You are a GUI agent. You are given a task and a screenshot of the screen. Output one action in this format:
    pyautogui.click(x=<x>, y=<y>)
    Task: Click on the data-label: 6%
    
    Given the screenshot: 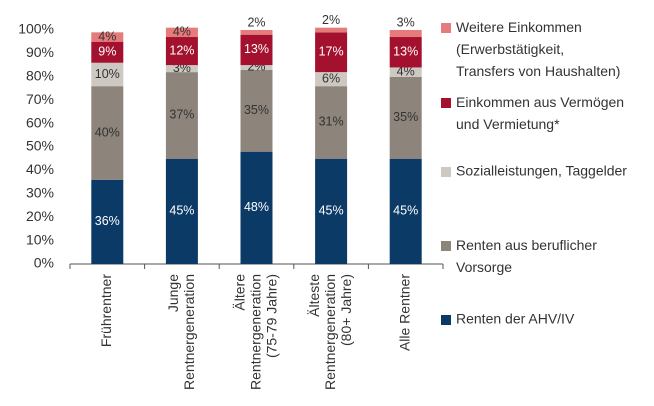 What is the action you would take?
    pyautogui.click(x=331, y=78)
    